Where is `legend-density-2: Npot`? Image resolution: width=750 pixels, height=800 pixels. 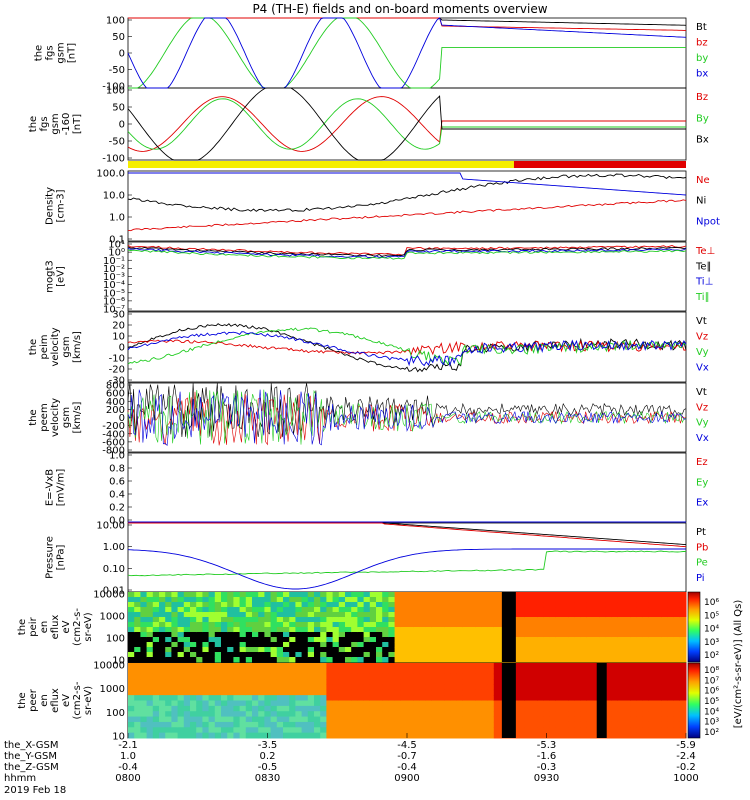 legend-density-2: Npot is located at coordinates (708, 221).